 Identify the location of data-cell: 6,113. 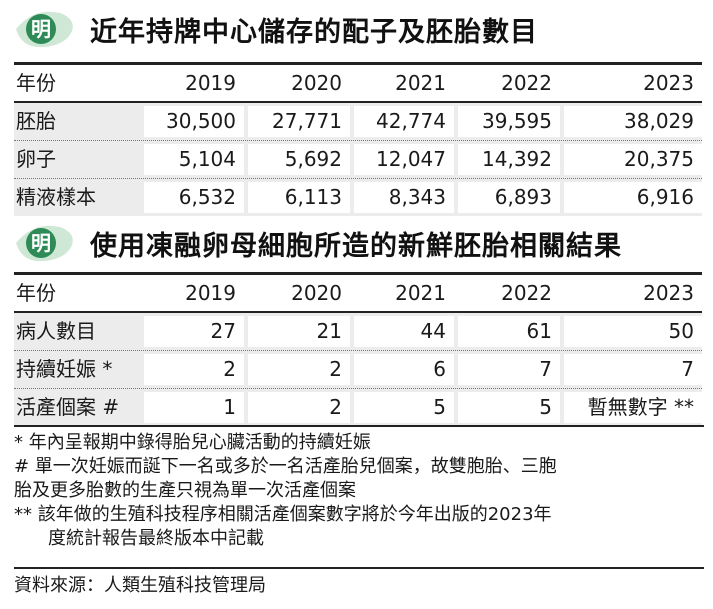
(299, 197).